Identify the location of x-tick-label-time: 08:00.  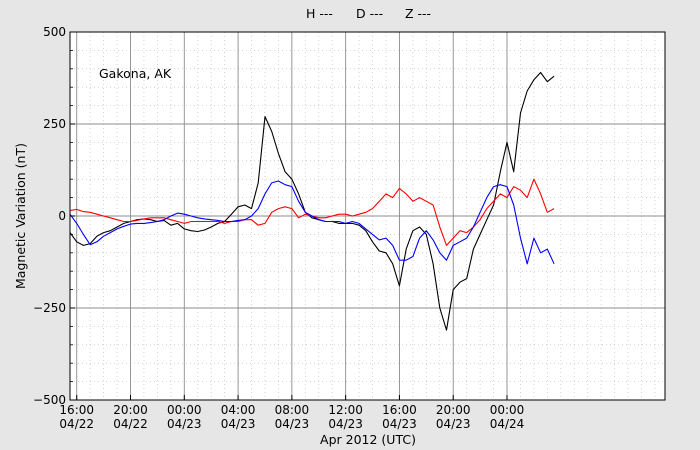
(292, 410).